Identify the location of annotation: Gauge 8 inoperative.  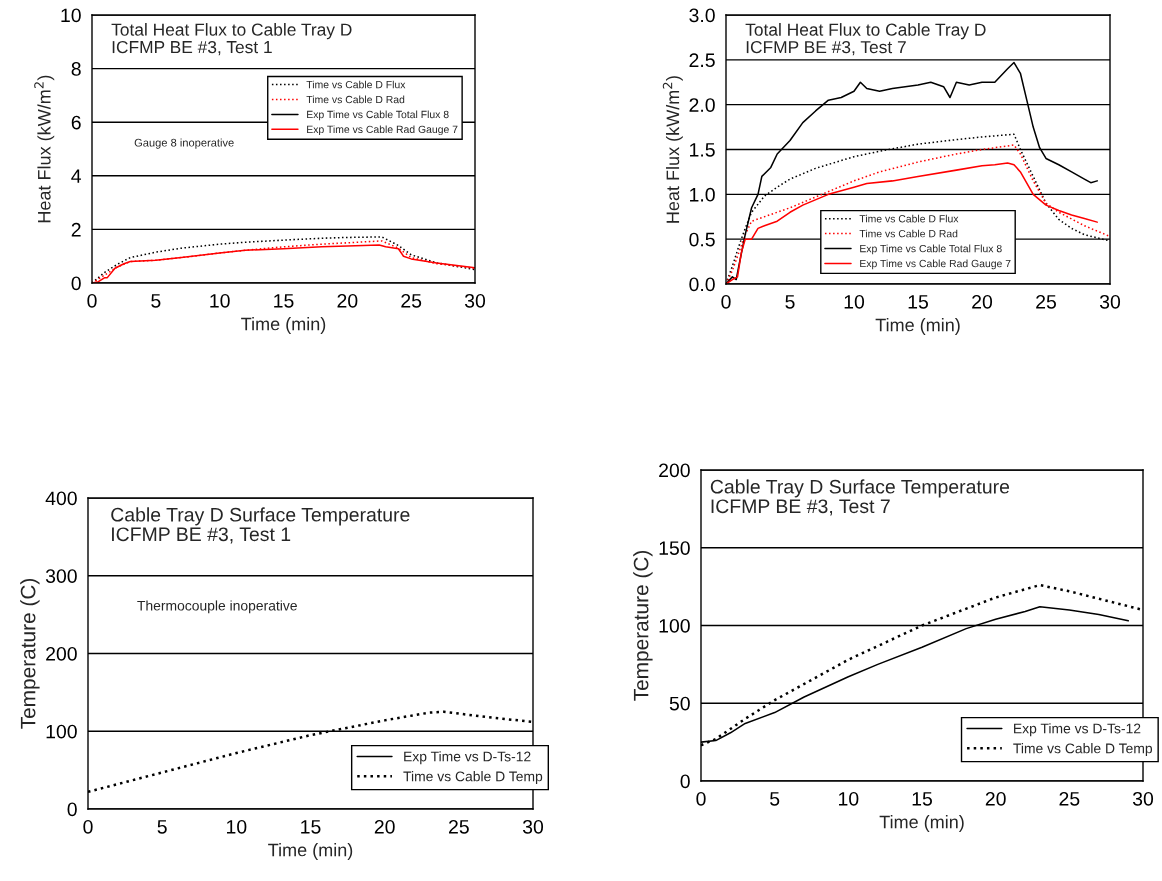
(184, 143).